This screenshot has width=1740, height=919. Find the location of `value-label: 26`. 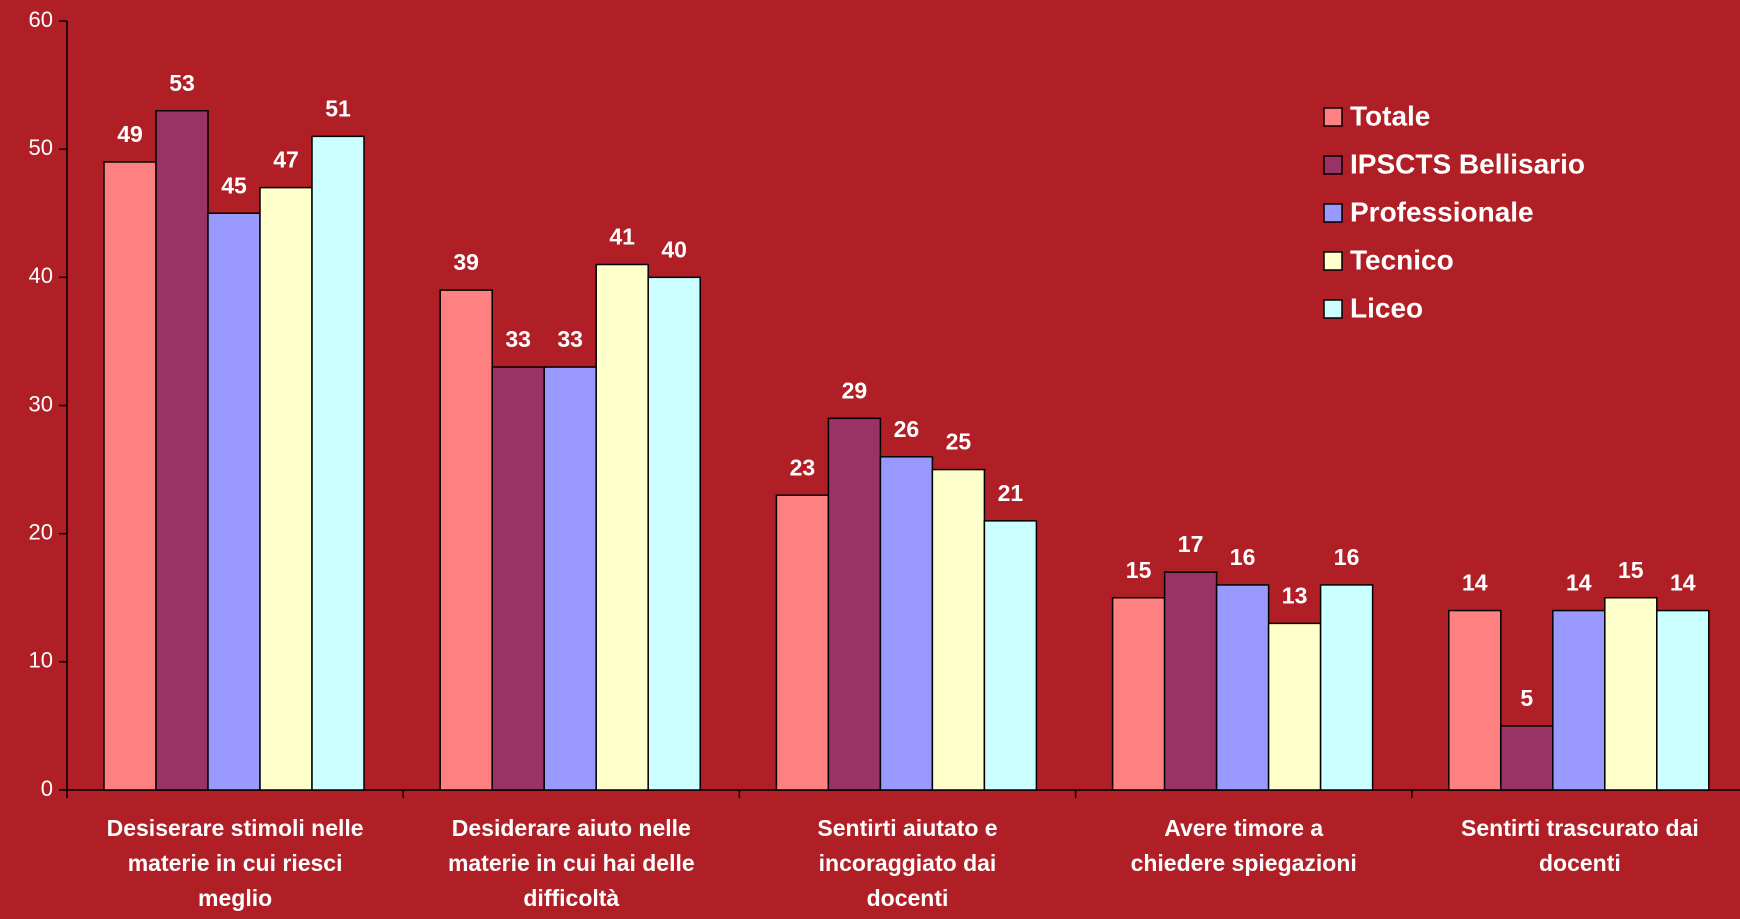

value-label: 26 is located at coordinates (907, 429).